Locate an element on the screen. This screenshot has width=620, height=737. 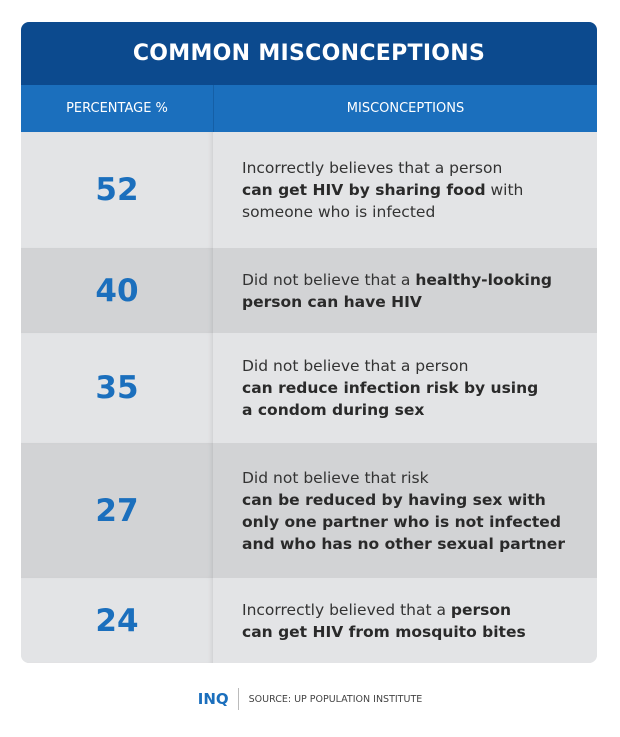
text-line: someone who is infected is located at coordinates (419, 212).